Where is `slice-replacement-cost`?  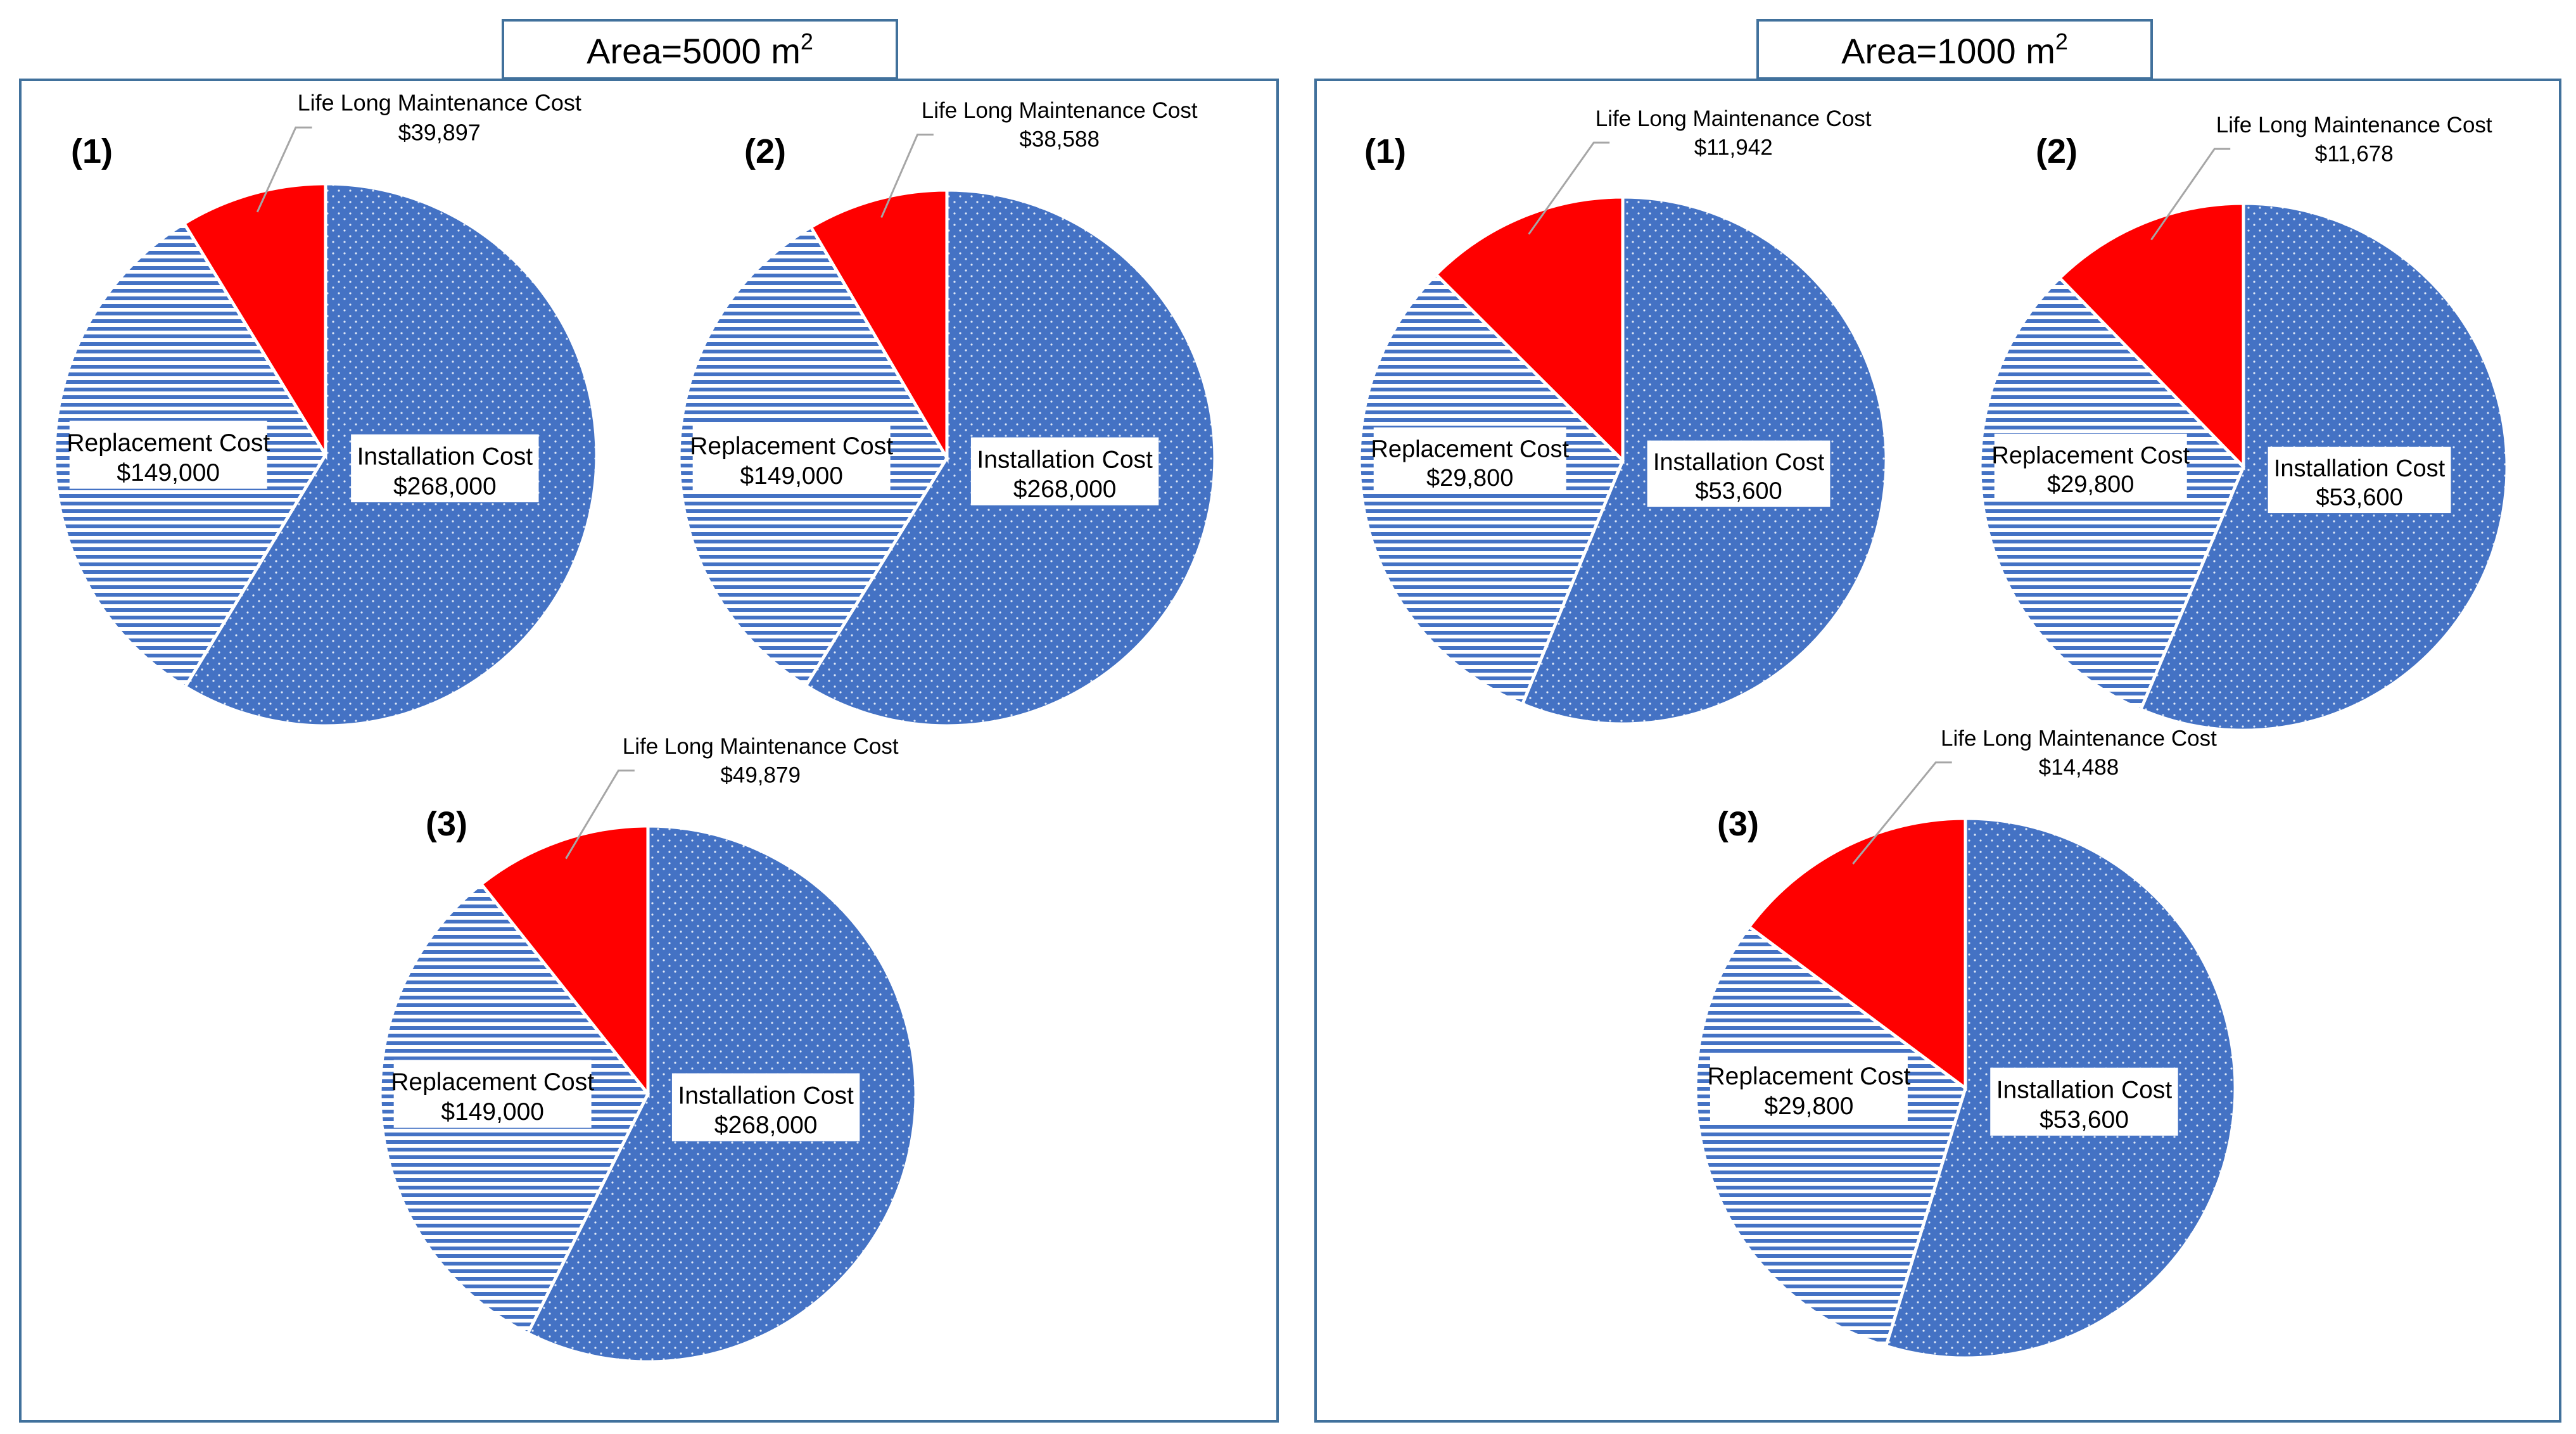
slice-replacement-cost is located at coordinates (1830, 1136).